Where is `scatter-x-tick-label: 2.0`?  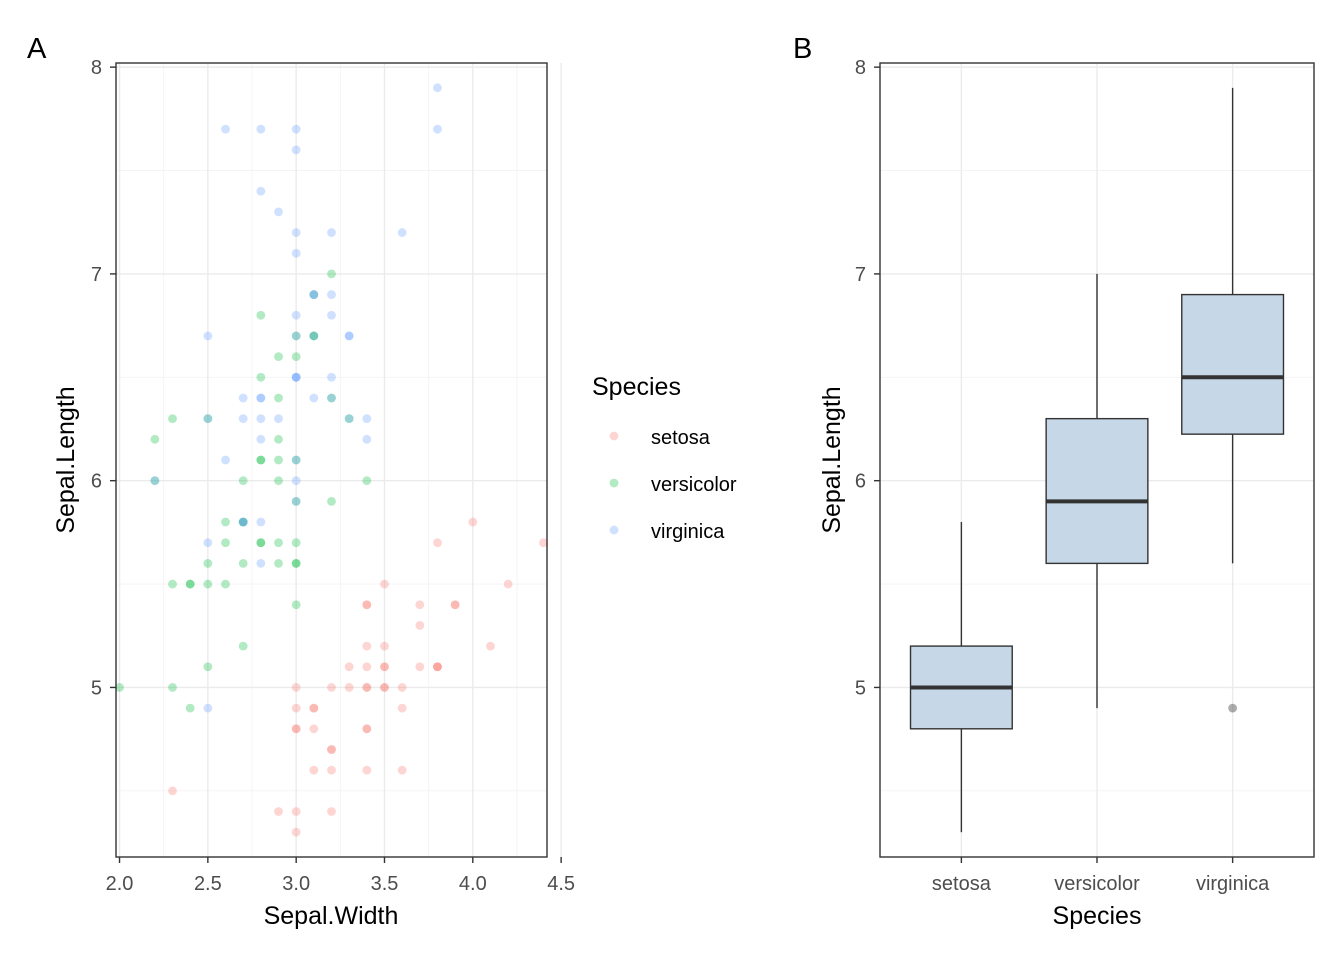
scatter-x-tick-label: 2.0 is located at coordinates (120, 884).